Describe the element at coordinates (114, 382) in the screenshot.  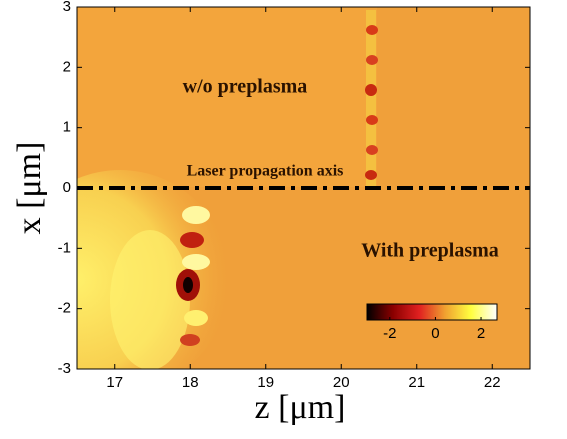
I see `x-tick-label: 17` at that location.